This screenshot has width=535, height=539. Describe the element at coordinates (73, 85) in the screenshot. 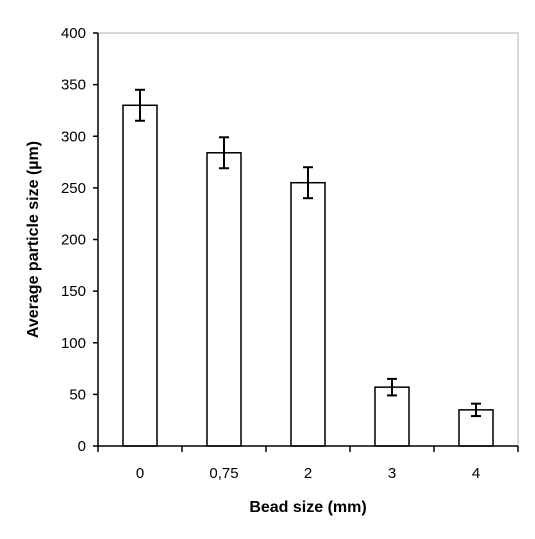

I see `y-tick-label: 350` at that location.